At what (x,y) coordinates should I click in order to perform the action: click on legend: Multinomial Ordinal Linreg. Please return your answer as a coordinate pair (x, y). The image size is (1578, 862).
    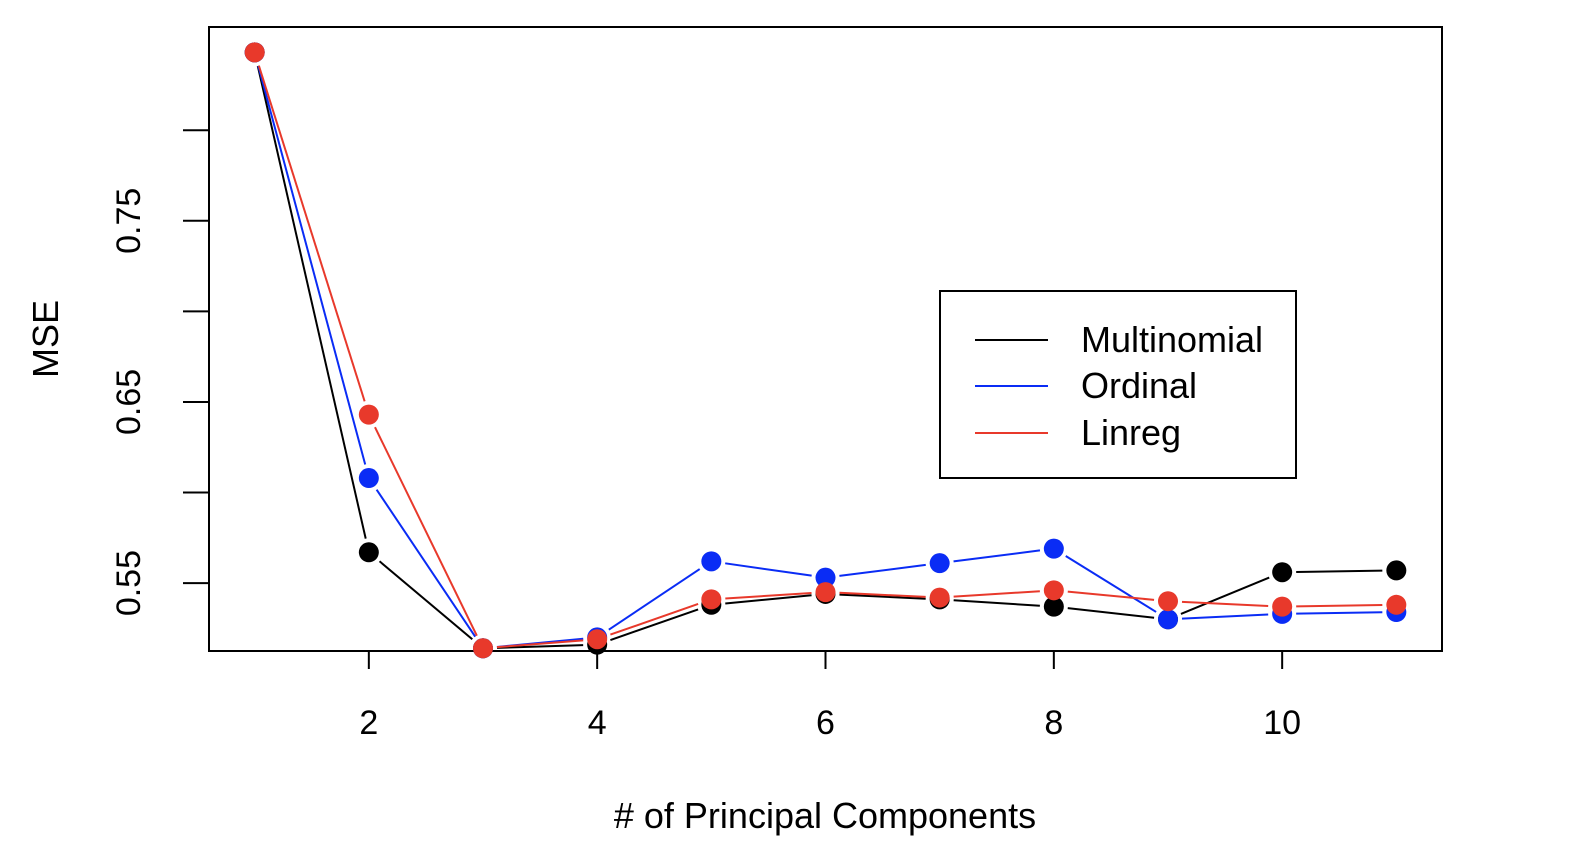
    Looking at the image, I should click on (1118, 384).